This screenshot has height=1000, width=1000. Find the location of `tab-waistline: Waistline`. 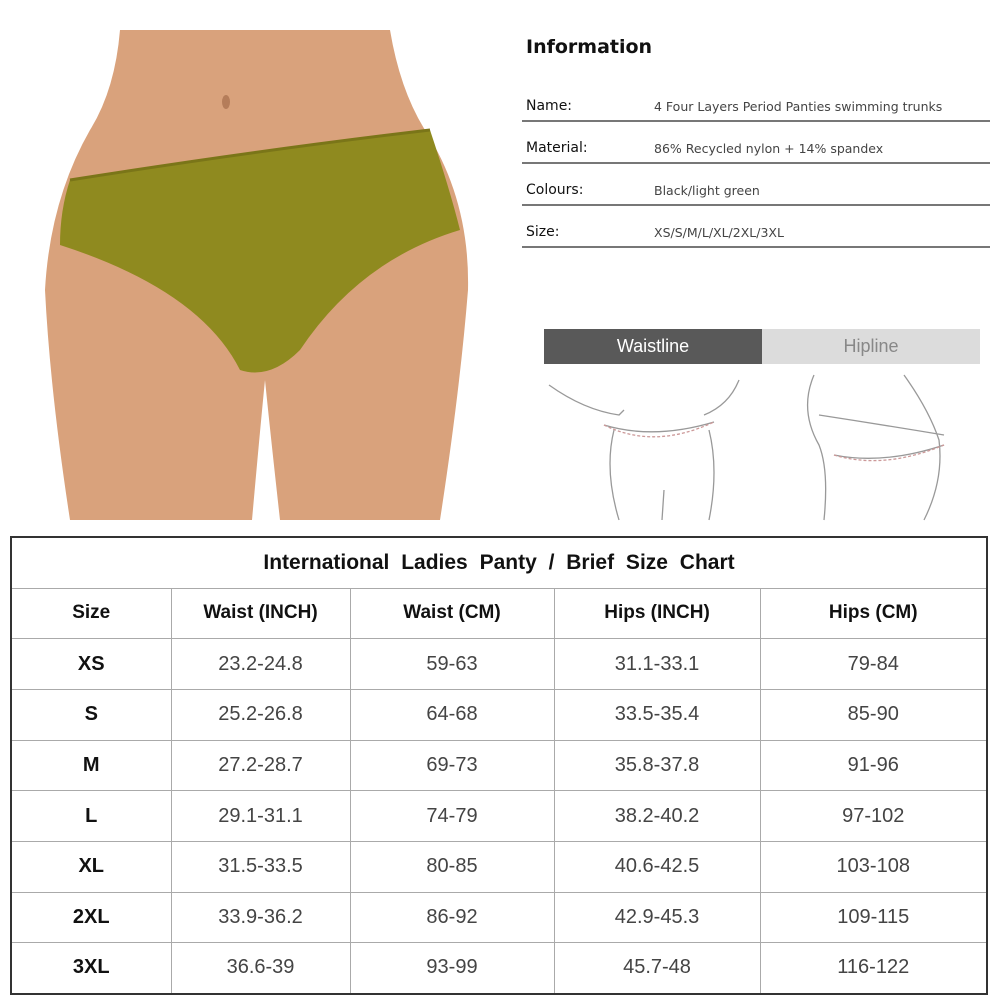

tab-waistline: Waistline is located at coordinates (653, 346).